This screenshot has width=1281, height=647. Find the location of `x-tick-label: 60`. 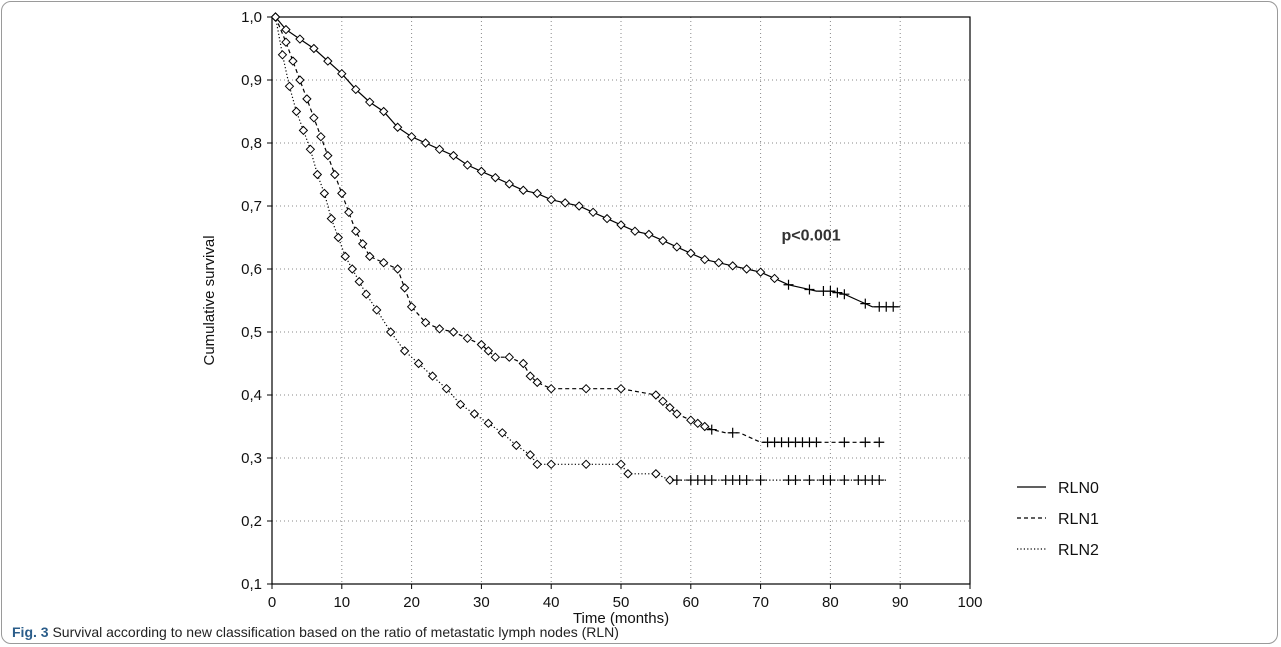

x-tick-label: 60 is located at coordinates (690, 602).